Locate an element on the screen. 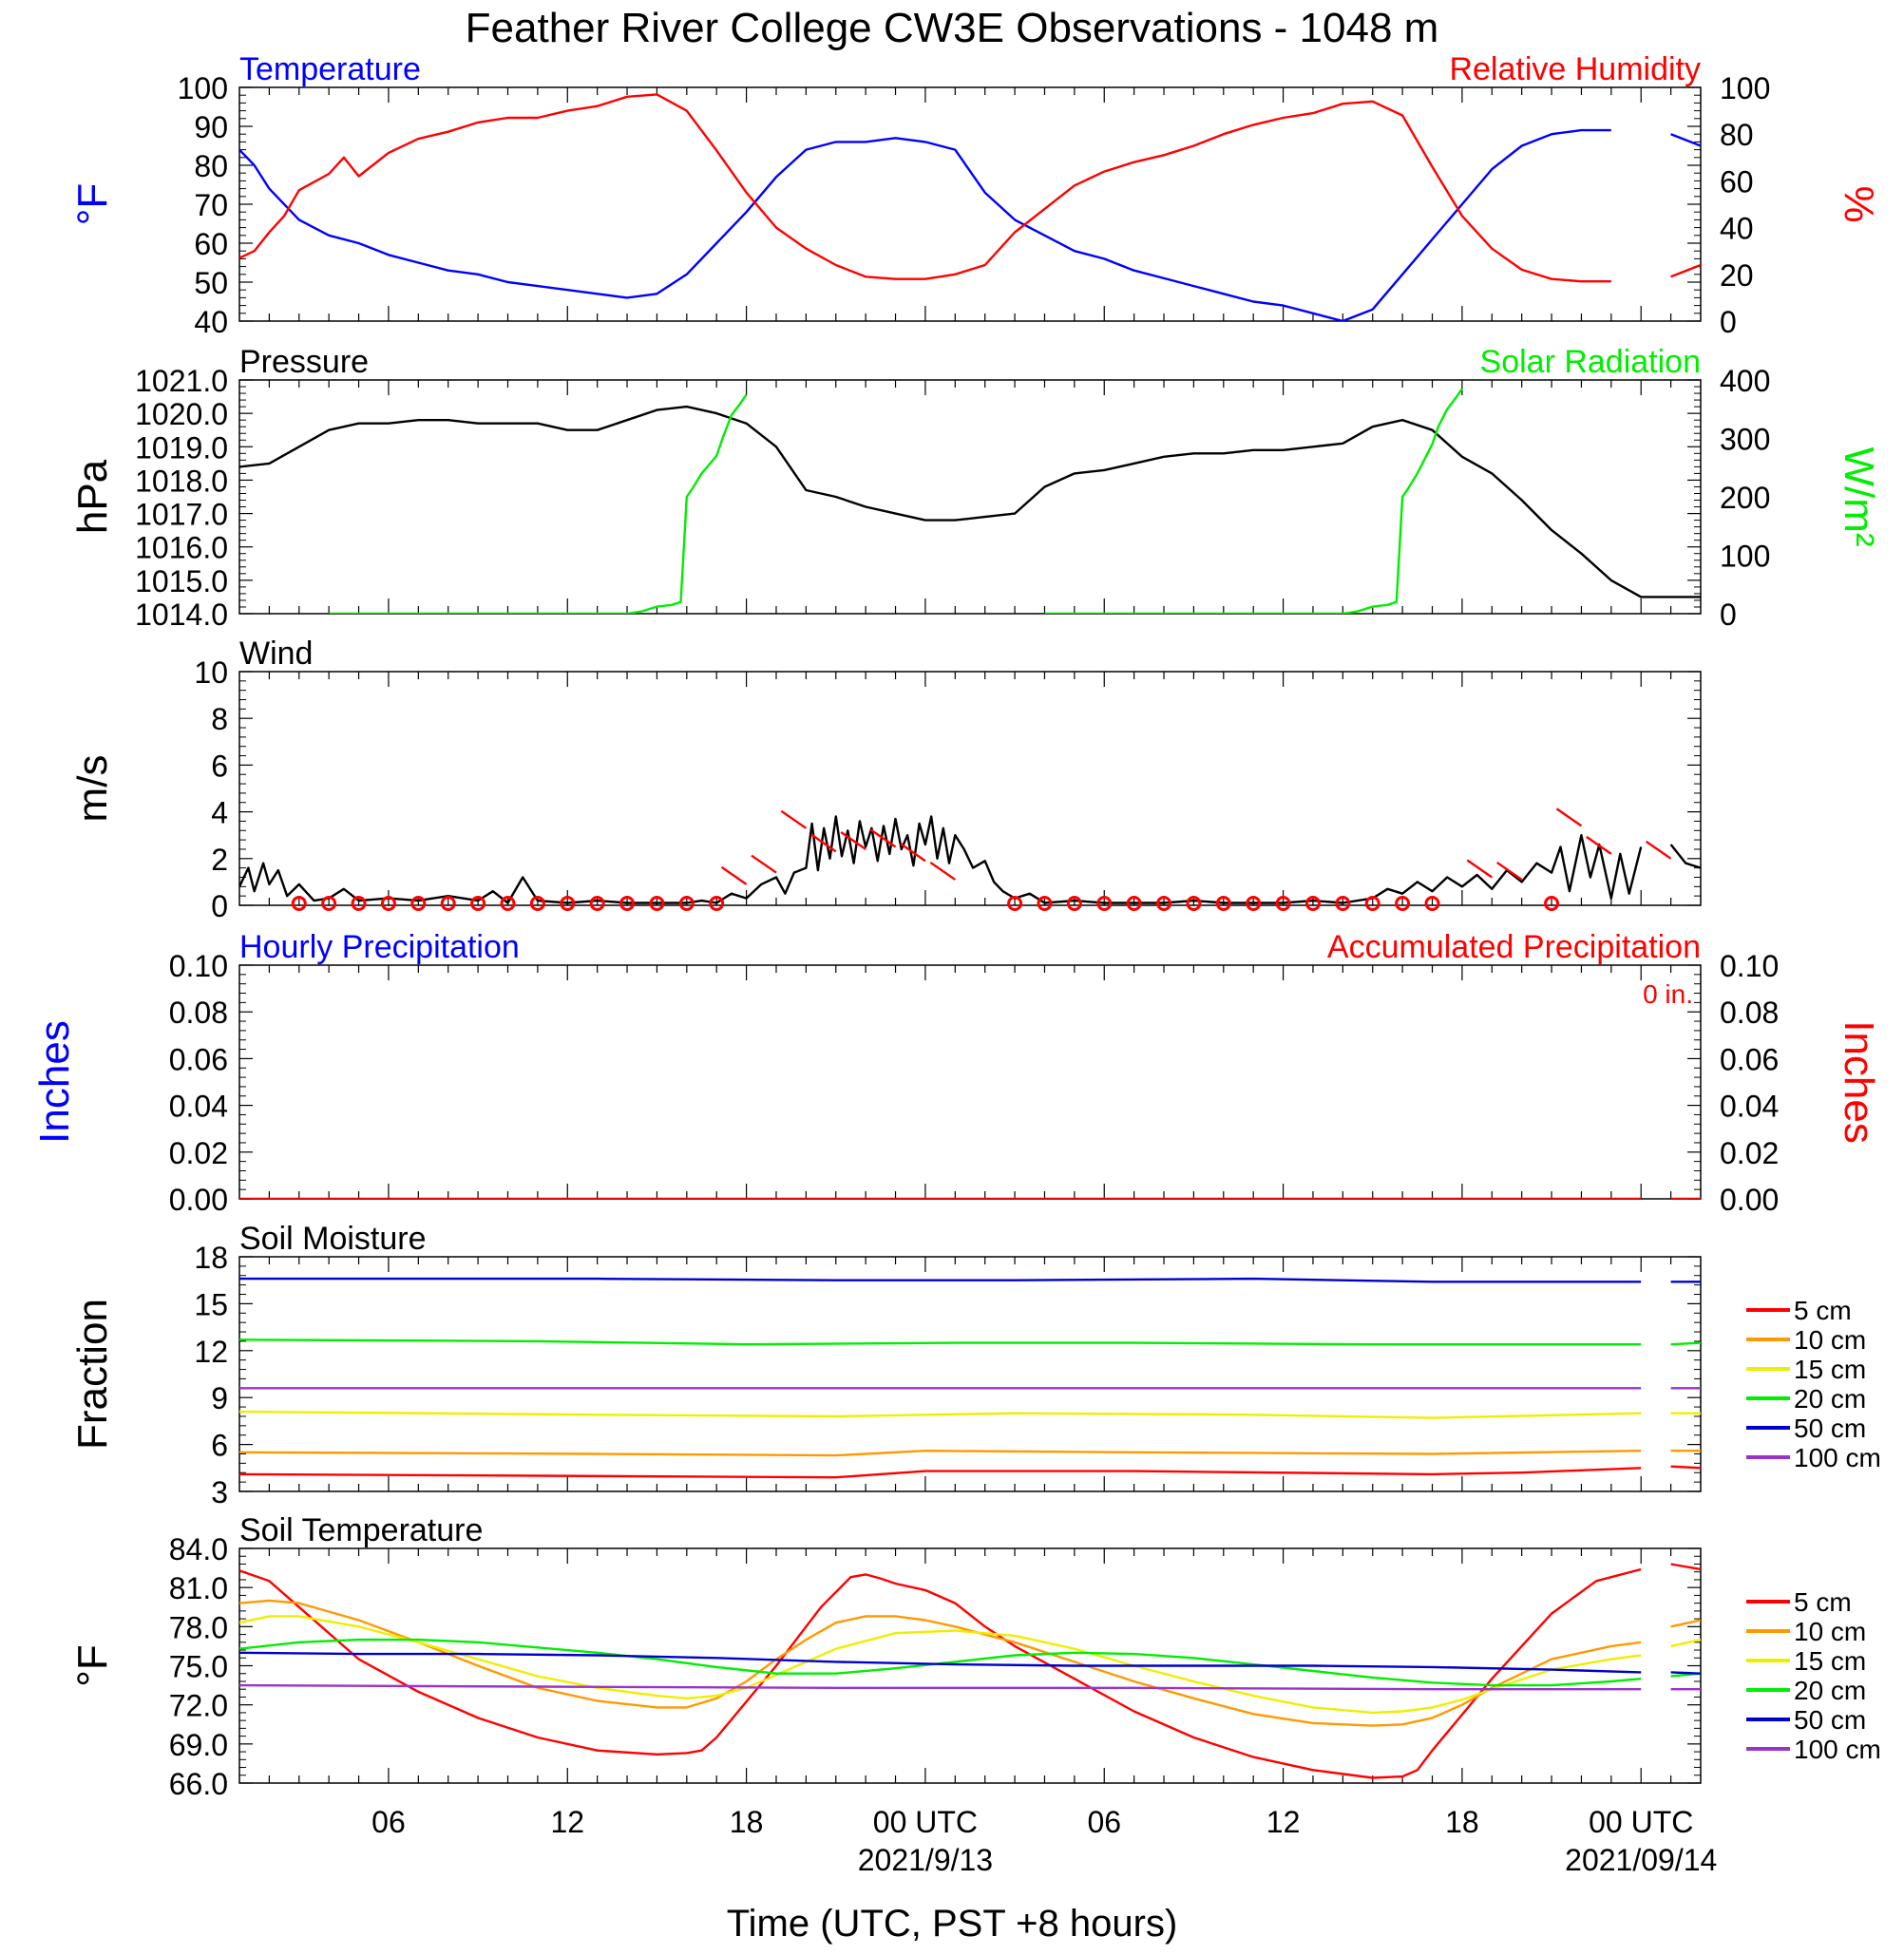 The height and width of the screenshot is (1955, 1904). series-line-15-cm is located at coordinates (970, 1665).